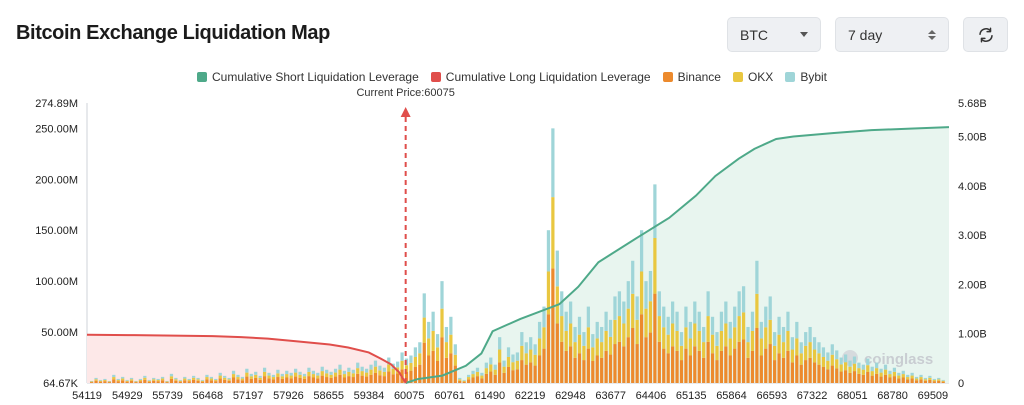 Image resolution: width=1024 pixels, height=405 pixels. I want to click on legend-item-okx: OKX, so click(752, 77).